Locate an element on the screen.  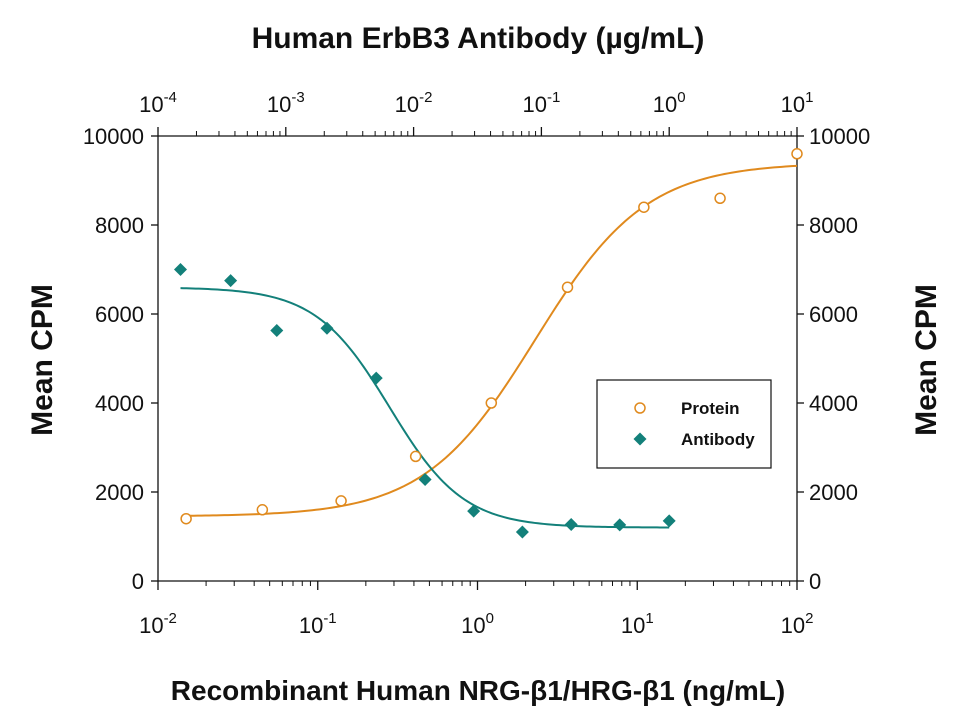
y-tick-label-right: 4000 is located at coordinates (833, 403).